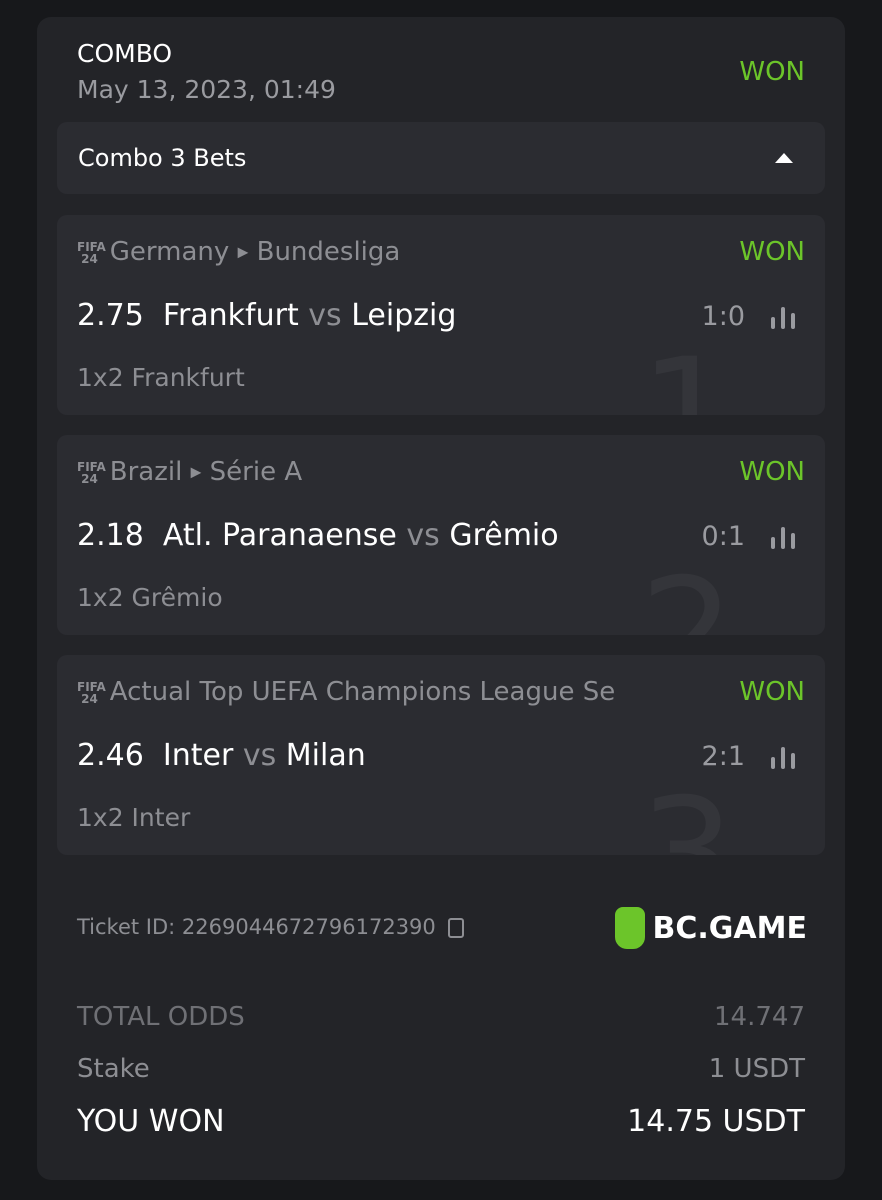 The height and width of the screenshot is (1200, 882). What do you see at coordinates (198, 755) in the screenshot?
I see `home-team: Inter` at bounding box center [198, 755].